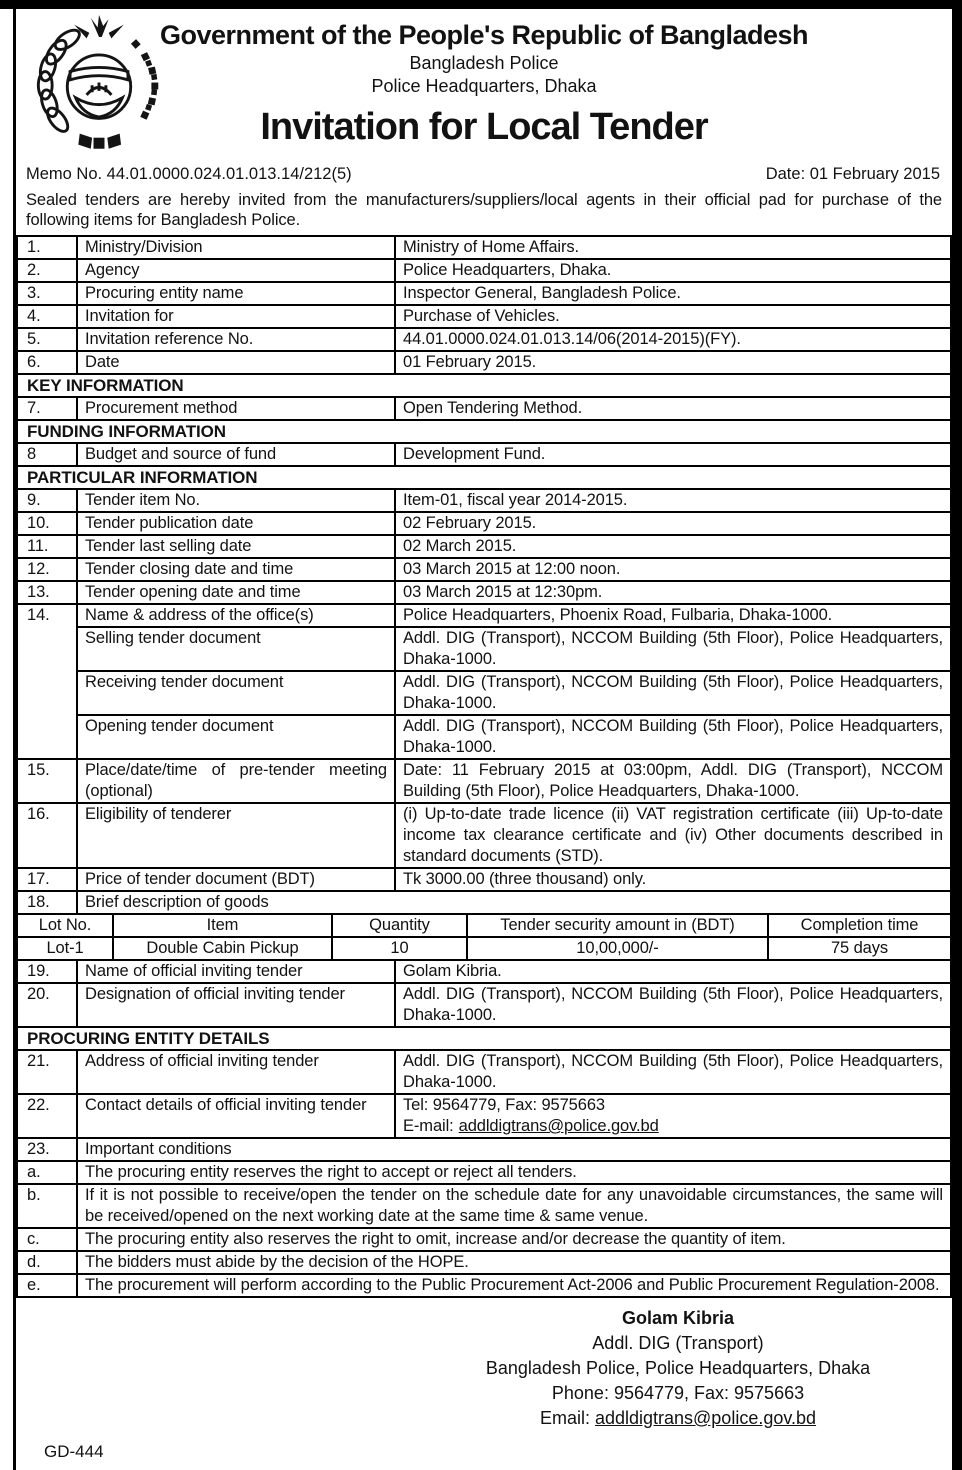 This screenshot has width=962, height=1470. Describe the element at coordinates (484, 63) in the screenshot. I see `org-name: Bangladesh Police` at that location.